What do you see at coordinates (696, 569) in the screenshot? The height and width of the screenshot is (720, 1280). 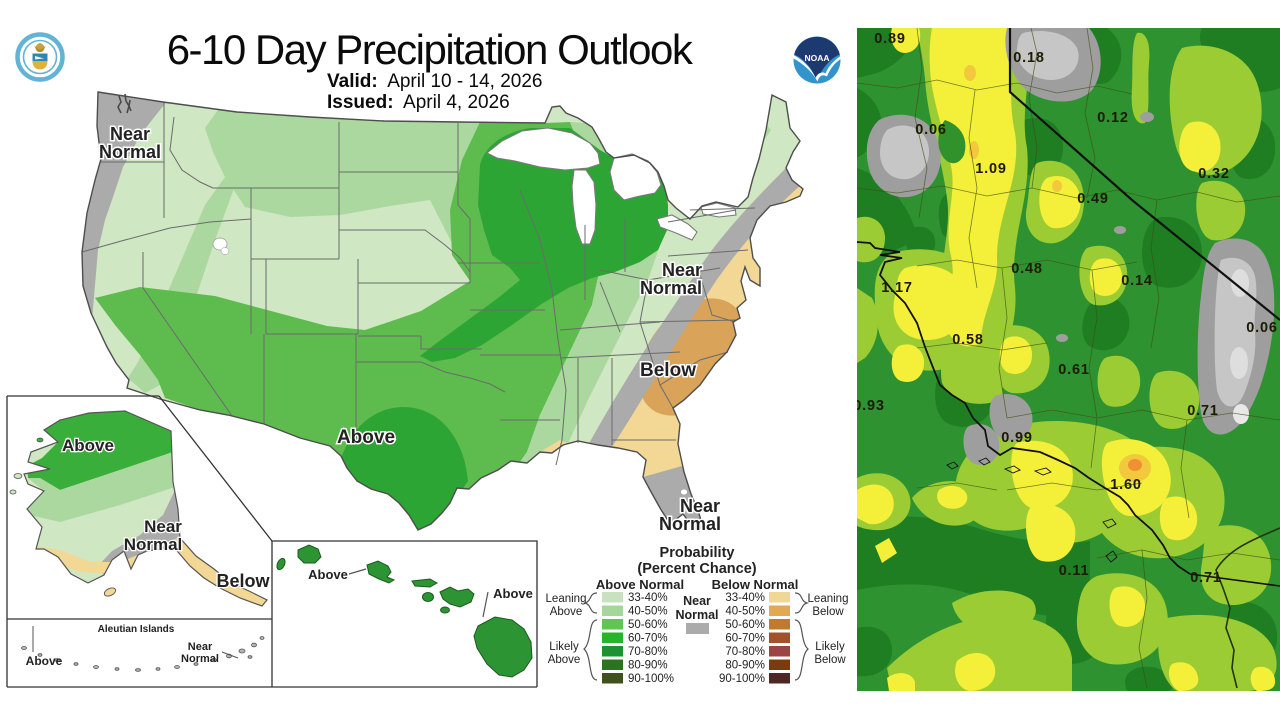 I see `svg-text: (Percent Chance)` at bounding box center [696, 569].